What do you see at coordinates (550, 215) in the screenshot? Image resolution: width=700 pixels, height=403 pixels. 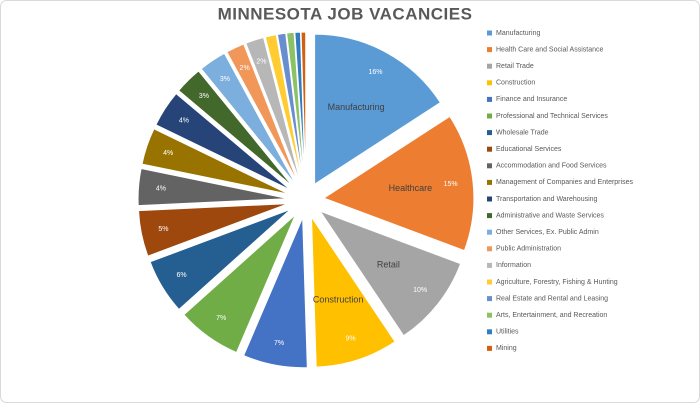 I see `legend-label: Administrative and Waste Services` at bounding box center [550, 215].